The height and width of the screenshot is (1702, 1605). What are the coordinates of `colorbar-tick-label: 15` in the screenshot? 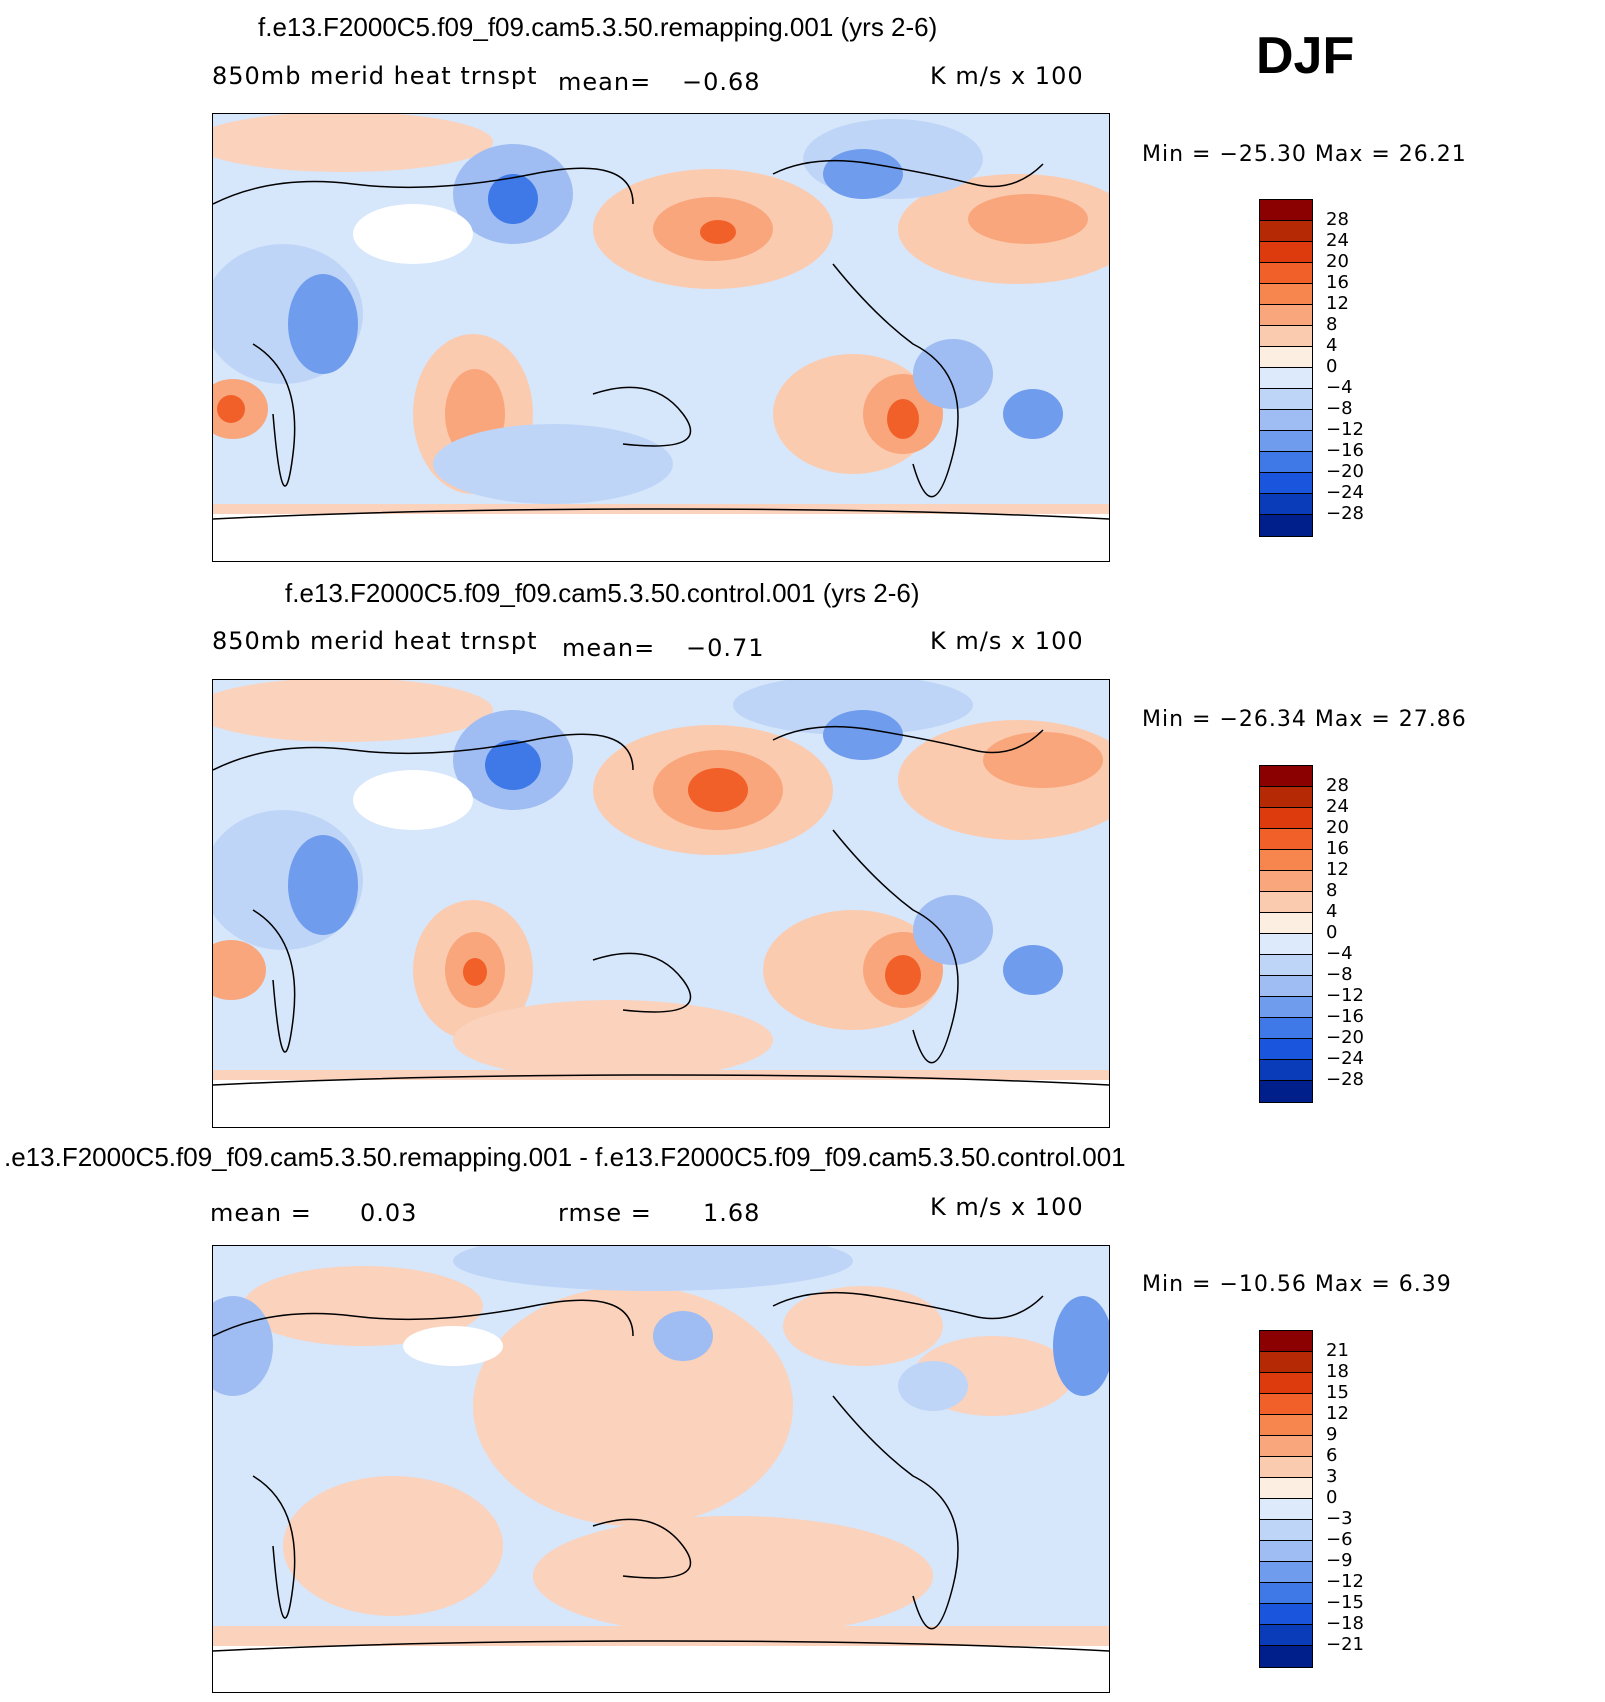 It's located at (1337, 1392).